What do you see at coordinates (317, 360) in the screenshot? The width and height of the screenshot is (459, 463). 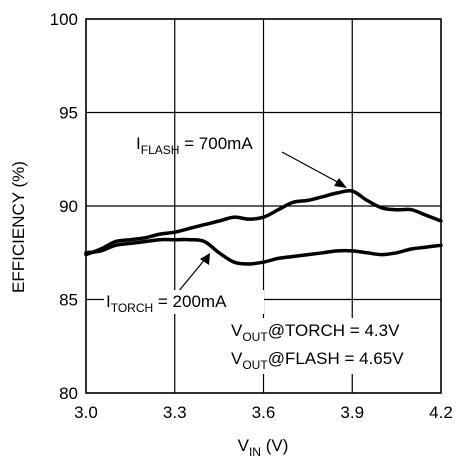 I see `condition-flash: VOUT@FLASH = 4.65V` at bounding box center [317, 360].